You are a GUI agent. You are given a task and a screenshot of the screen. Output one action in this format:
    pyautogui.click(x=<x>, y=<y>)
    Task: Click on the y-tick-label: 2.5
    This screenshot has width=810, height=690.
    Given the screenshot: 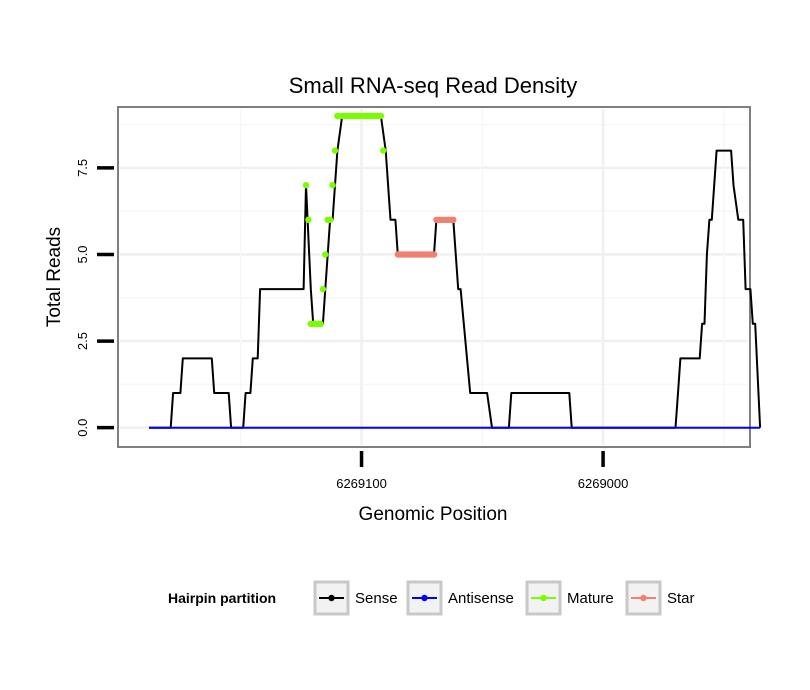 What is the action you would take?
    pyautogui.click(x=82, y=341)
    